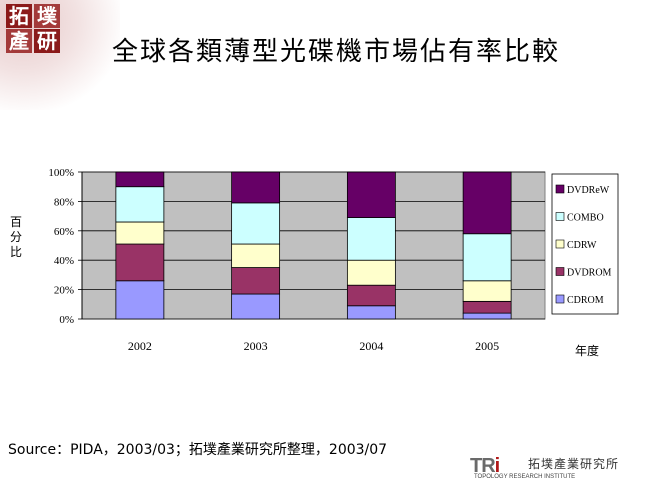 The height and width of the screenshot is (485, 650). I want to click on org-name: 拓墣產業研究所, so click(574, 464).